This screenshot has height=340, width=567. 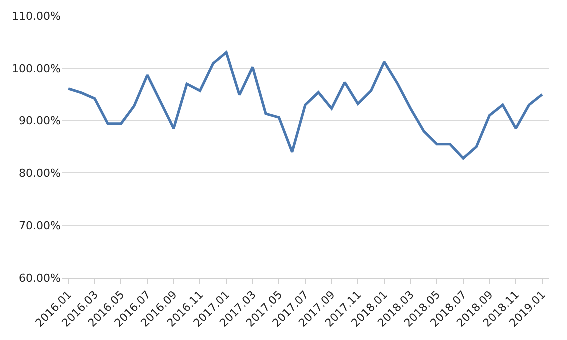 What do you see at coordinates (36, 16) in the screenshot?
I see `y-tick-label: 110.00%` at bounding box center [36, 16].